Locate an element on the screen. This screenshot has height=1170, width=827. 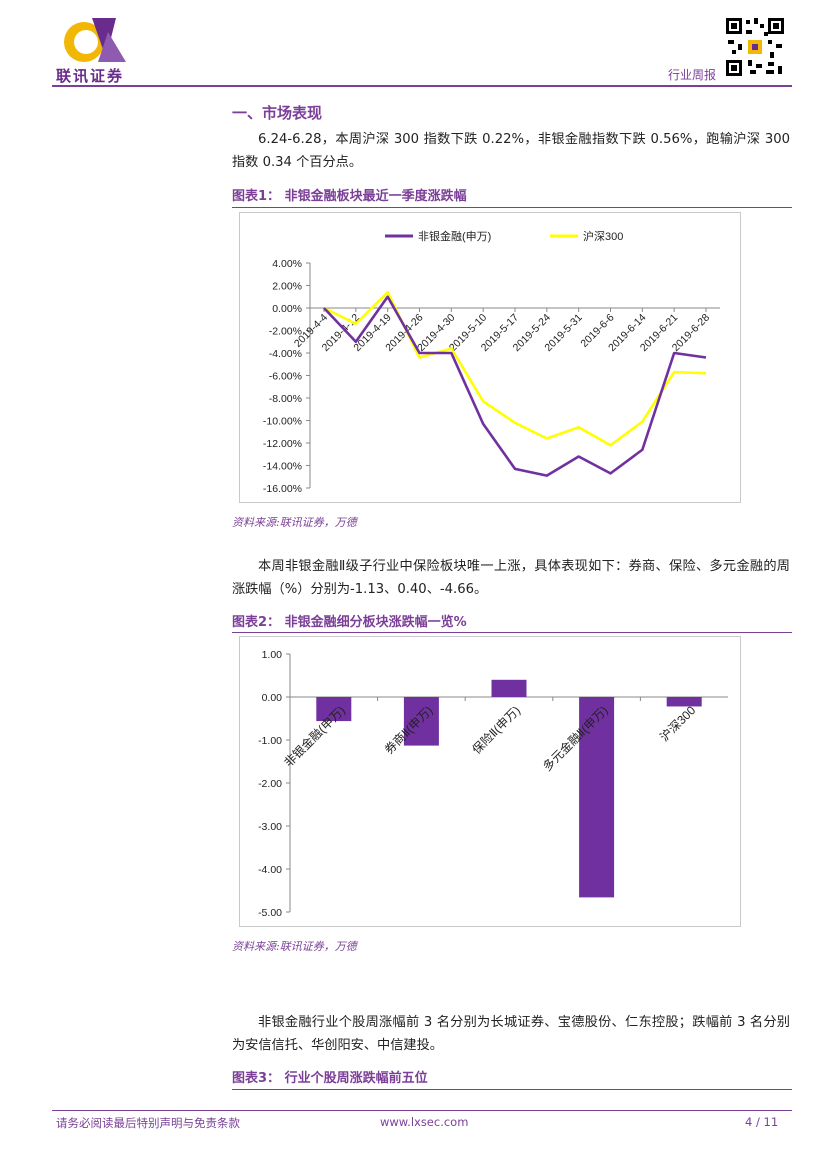
category-label: 保险Ⅱ(申万) is located at coordinates (496, 730).